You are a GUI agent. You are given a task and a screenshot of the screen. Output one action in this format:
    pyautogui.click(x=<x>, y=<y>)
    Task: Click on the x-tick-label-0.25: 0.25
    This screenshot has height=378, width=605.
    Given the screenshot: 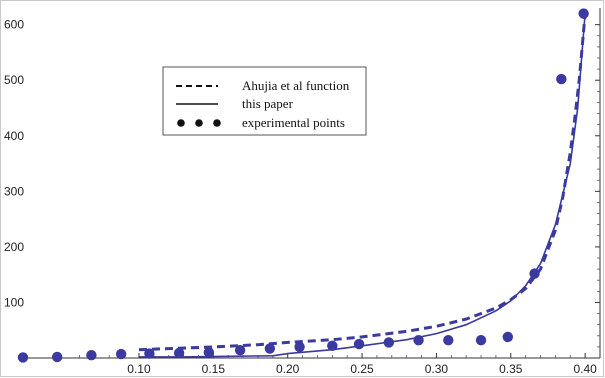 What is the action you would take?
    pyautogui.click(x=362, y=369)
    